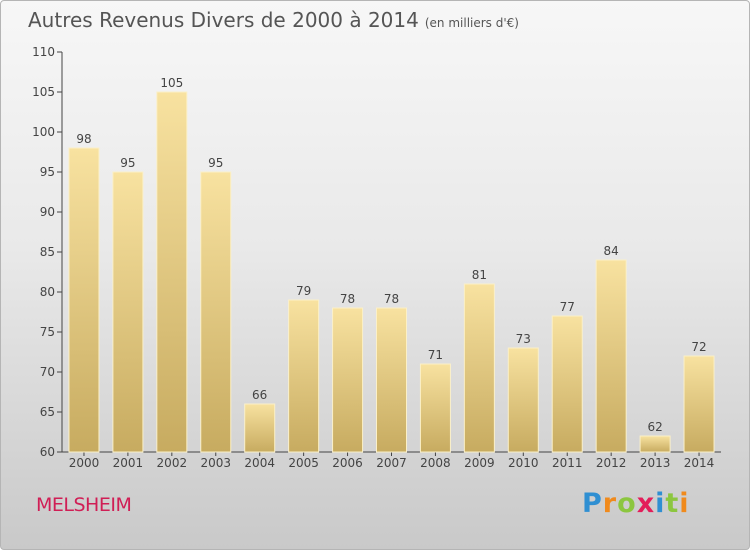 This screenshot has height=550, width=750. I want to click on x-tick-label: 2001, so click(128, 463).